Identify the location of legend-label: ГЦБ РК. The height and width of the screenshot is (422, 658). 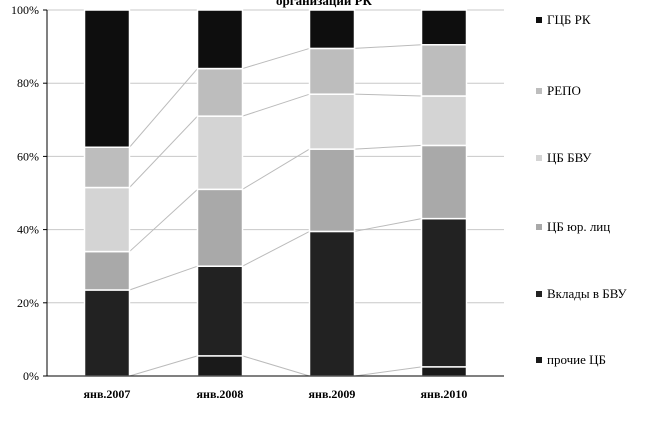
(569, 19).